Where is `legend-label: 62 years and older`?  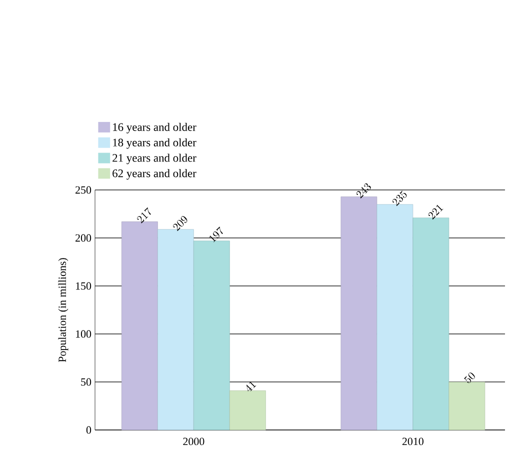
legend-label: 62 years and older is located at coordinates (154, 174).